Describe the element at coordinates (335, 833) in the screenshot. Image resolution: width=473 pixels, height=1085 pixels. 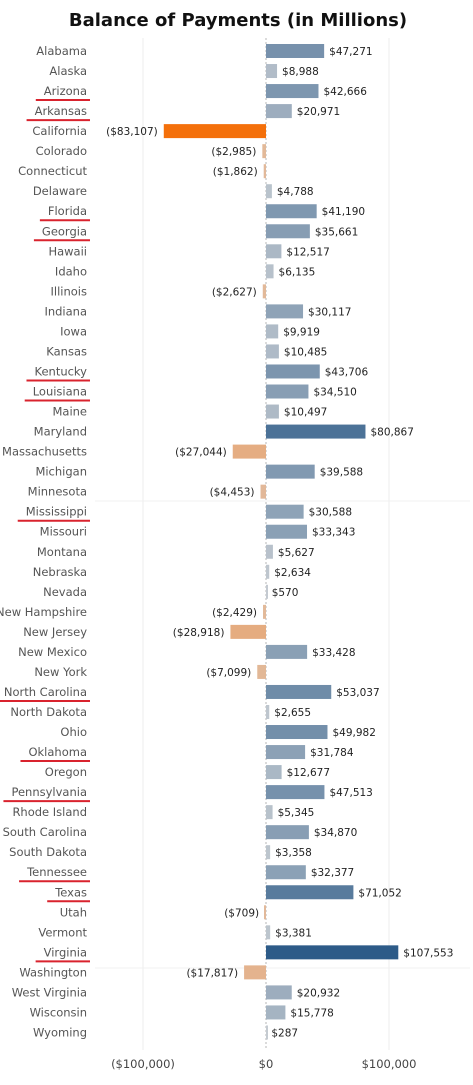
I see `value-label-south-carolina: $34,870` at that location.